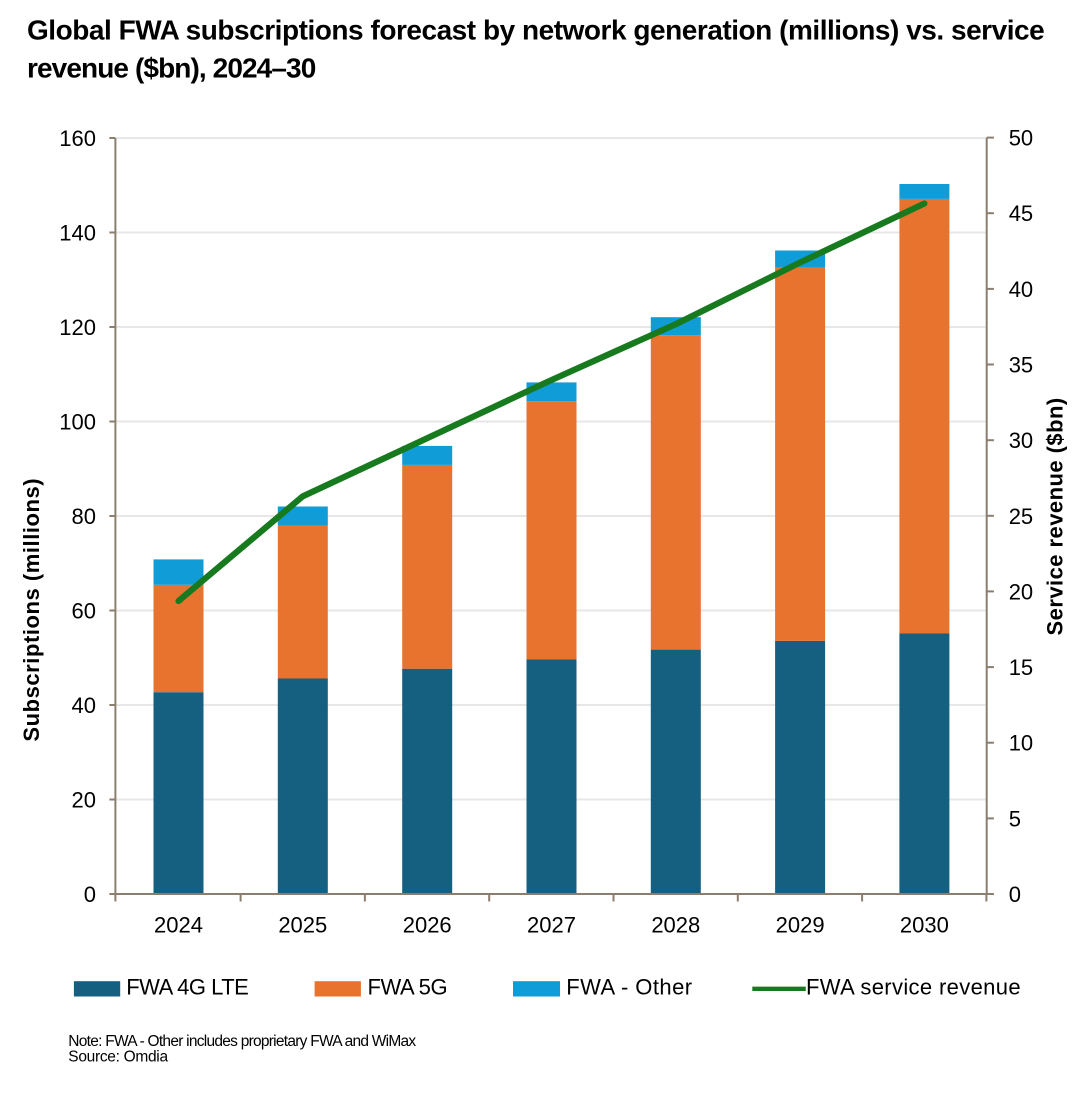  Describe the element at coordinates (84, 516) in the screenshot. I see `svg-text: 80` at that location.